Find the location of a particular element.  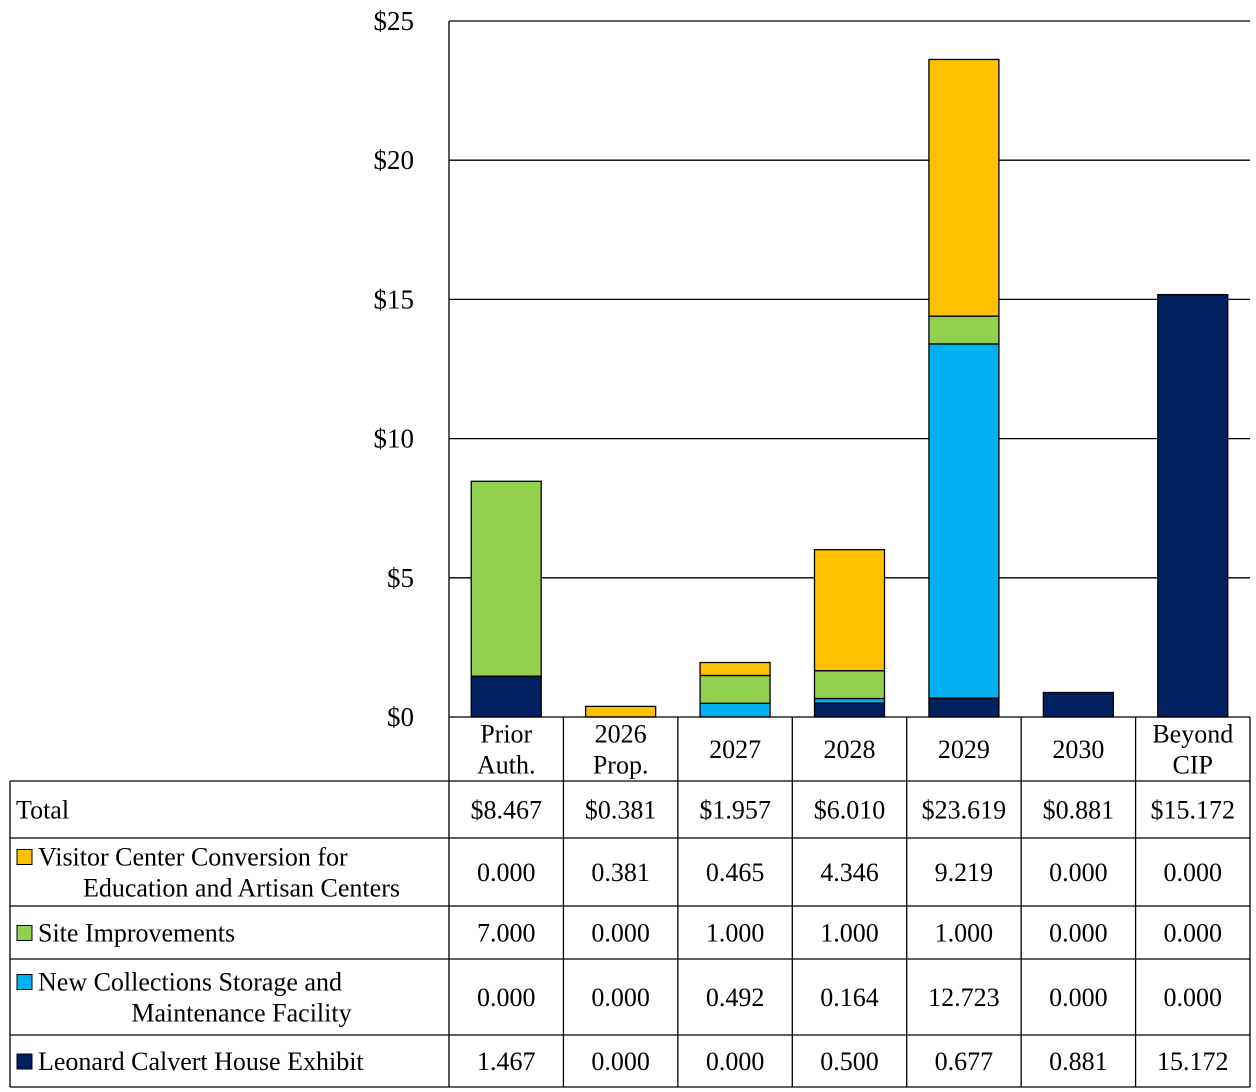

series-label: Site Improvements is located at coordinates (136, 933).